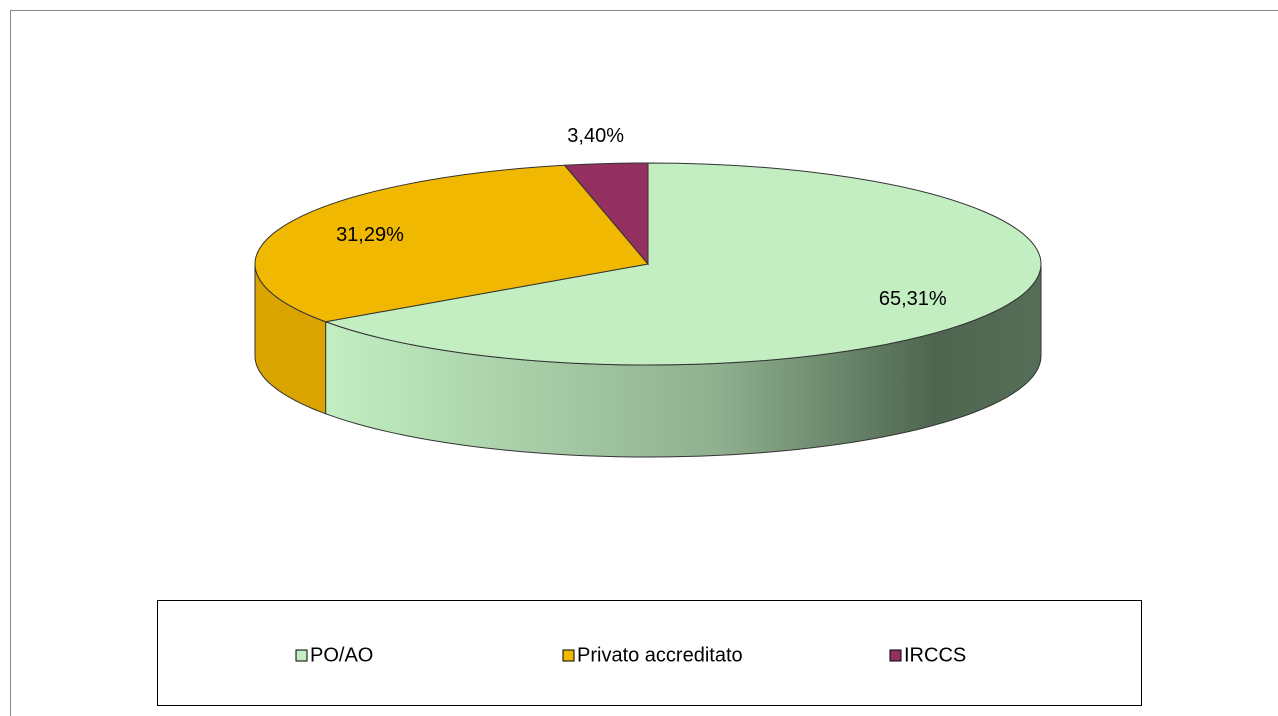 The width and height of the screenshot is (1278, 716). What do you see at coordinates (341, 655) in the screenshot?
I see `legend-label: PO/AO` at bounding box center [341, 655].